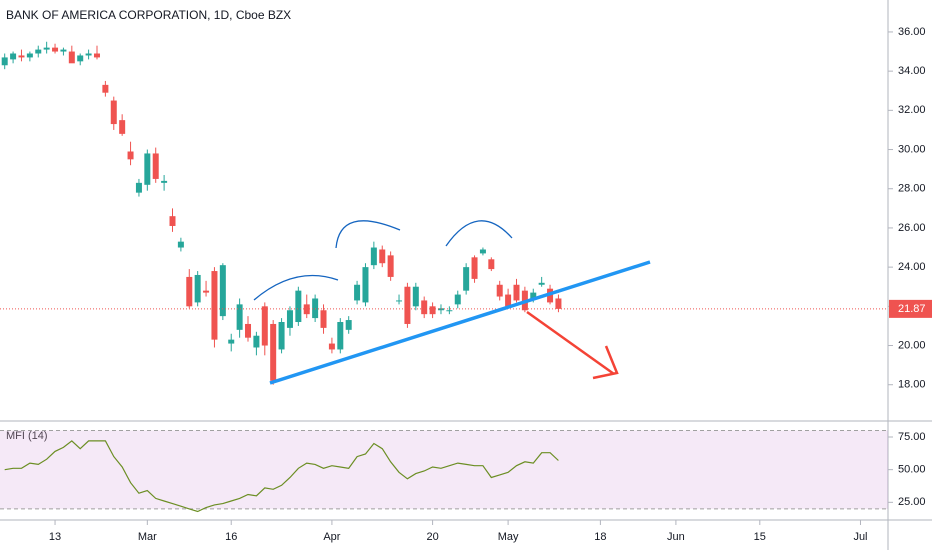 The image size is (932, 550). Describe the element at coordinates (912, 32) in the screenshot. I see `y-tick-label: 36.00` at that location.